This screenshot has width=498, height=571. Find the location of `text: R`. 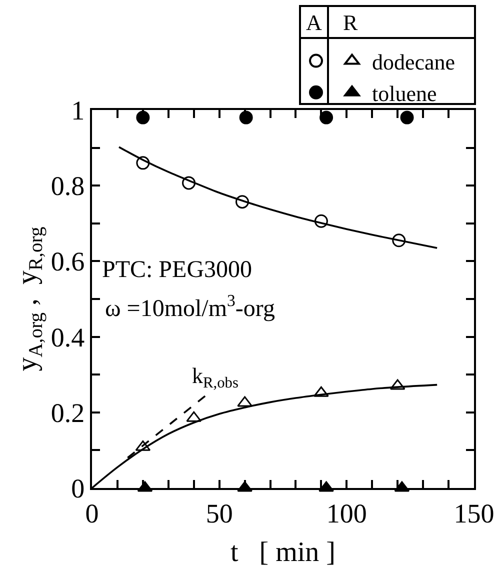

text: R is located at coordinates (350, 22).